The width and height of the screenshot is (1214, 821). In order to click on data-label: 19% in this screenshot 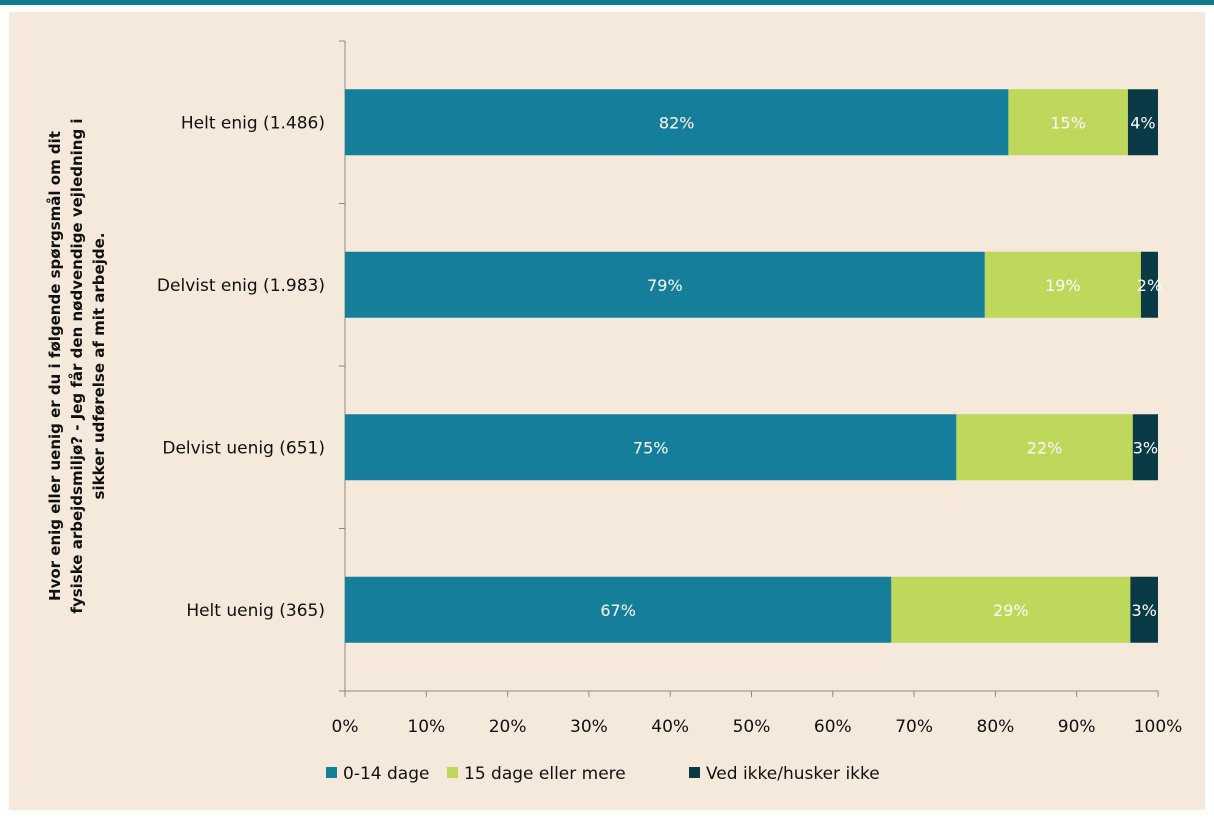, I will do `click(1063, 285)`.